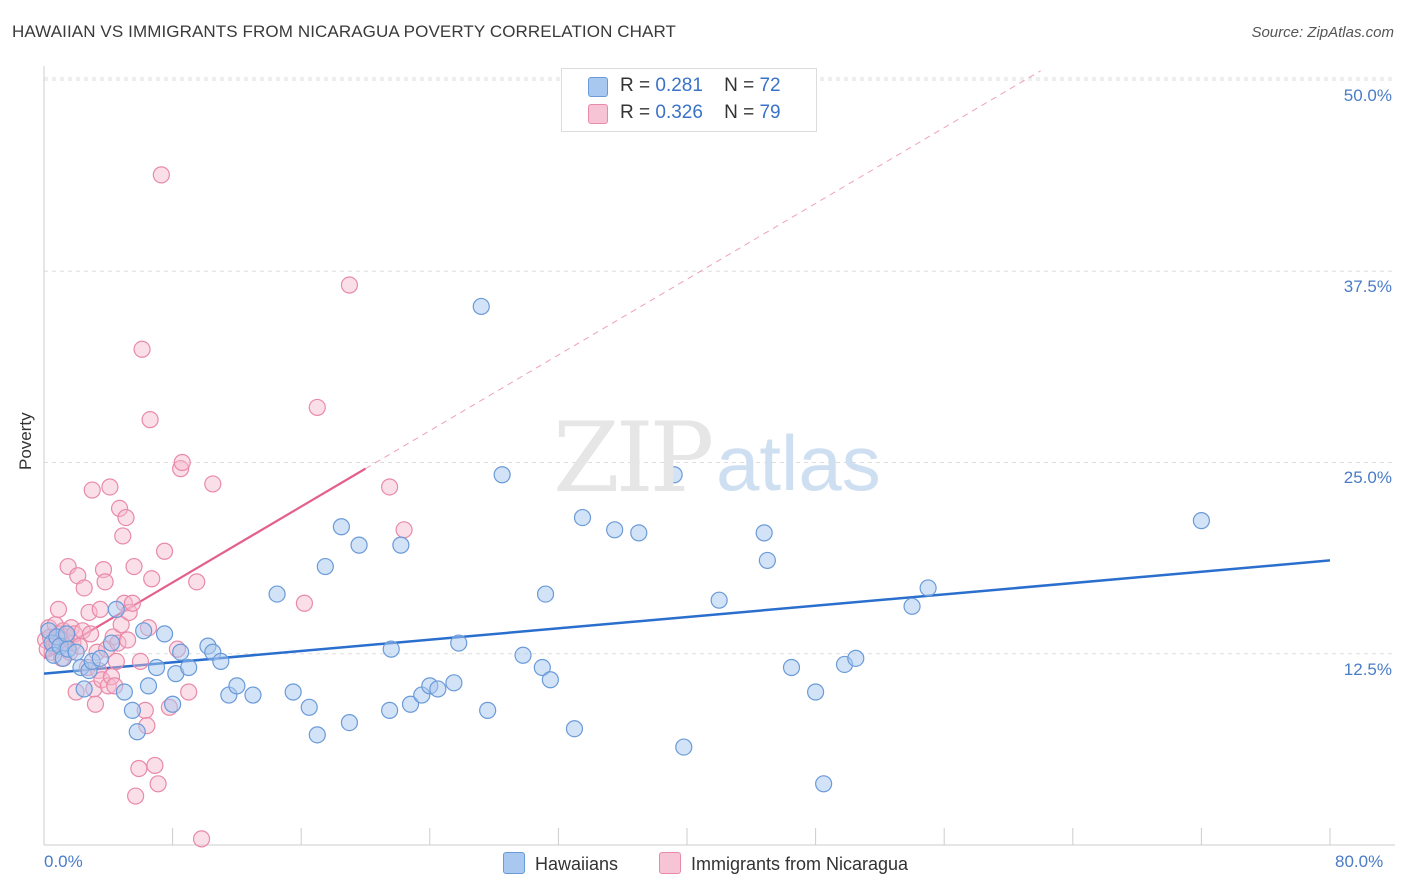 The image size is (1406, 892). What do you see at coordinates (679, 85) in the screenshot?
I see `legend-r-value: 0.281` at bounding box center [679, 85].